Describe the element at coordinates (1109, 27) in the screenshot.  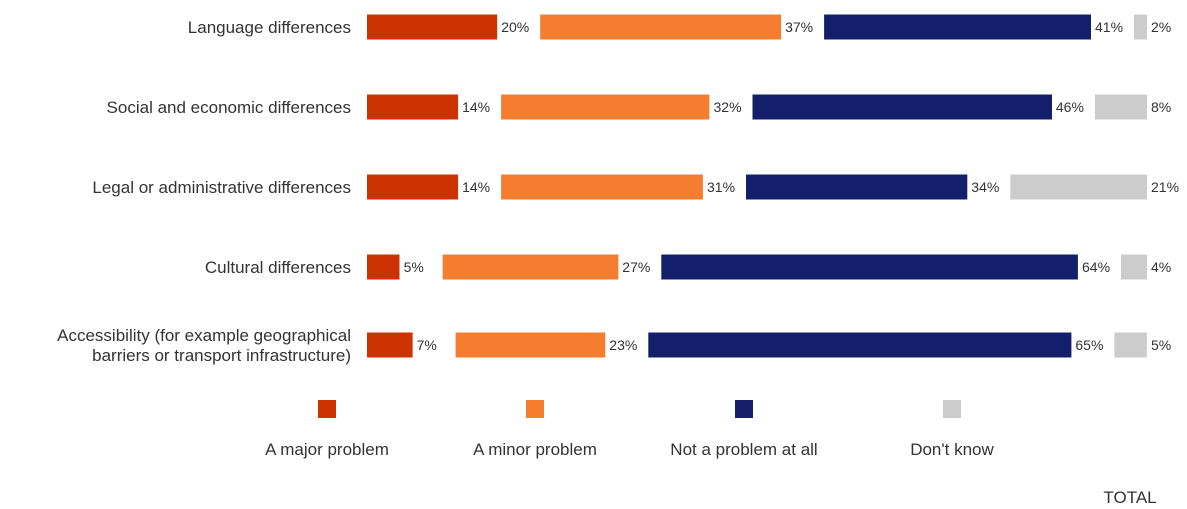
I see `value-label: 41%` at that location.